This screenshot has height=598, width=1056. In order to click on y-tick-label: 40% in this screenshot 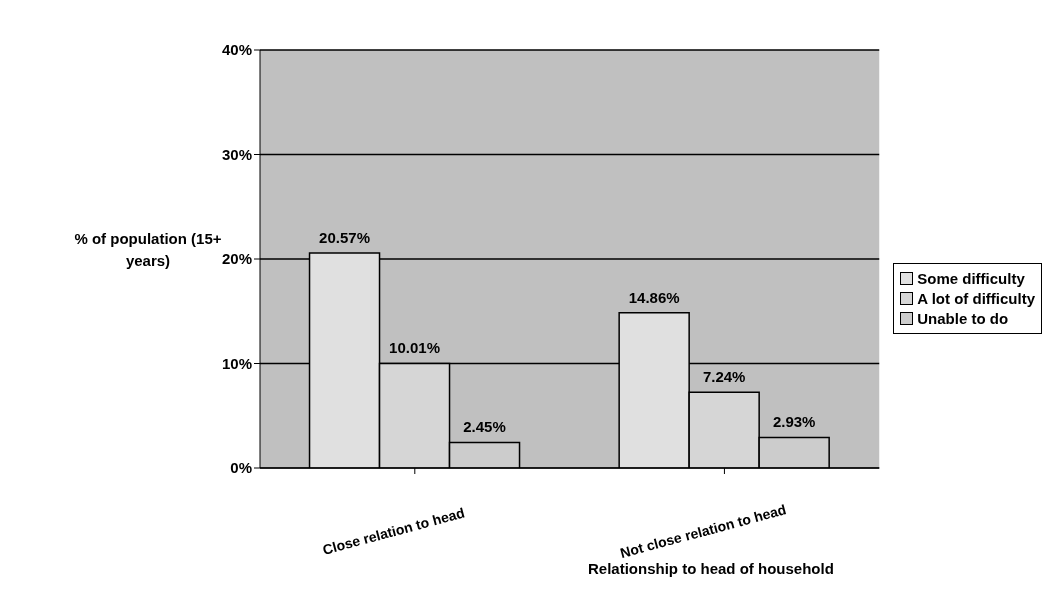, I will do `click(236, 50)`.